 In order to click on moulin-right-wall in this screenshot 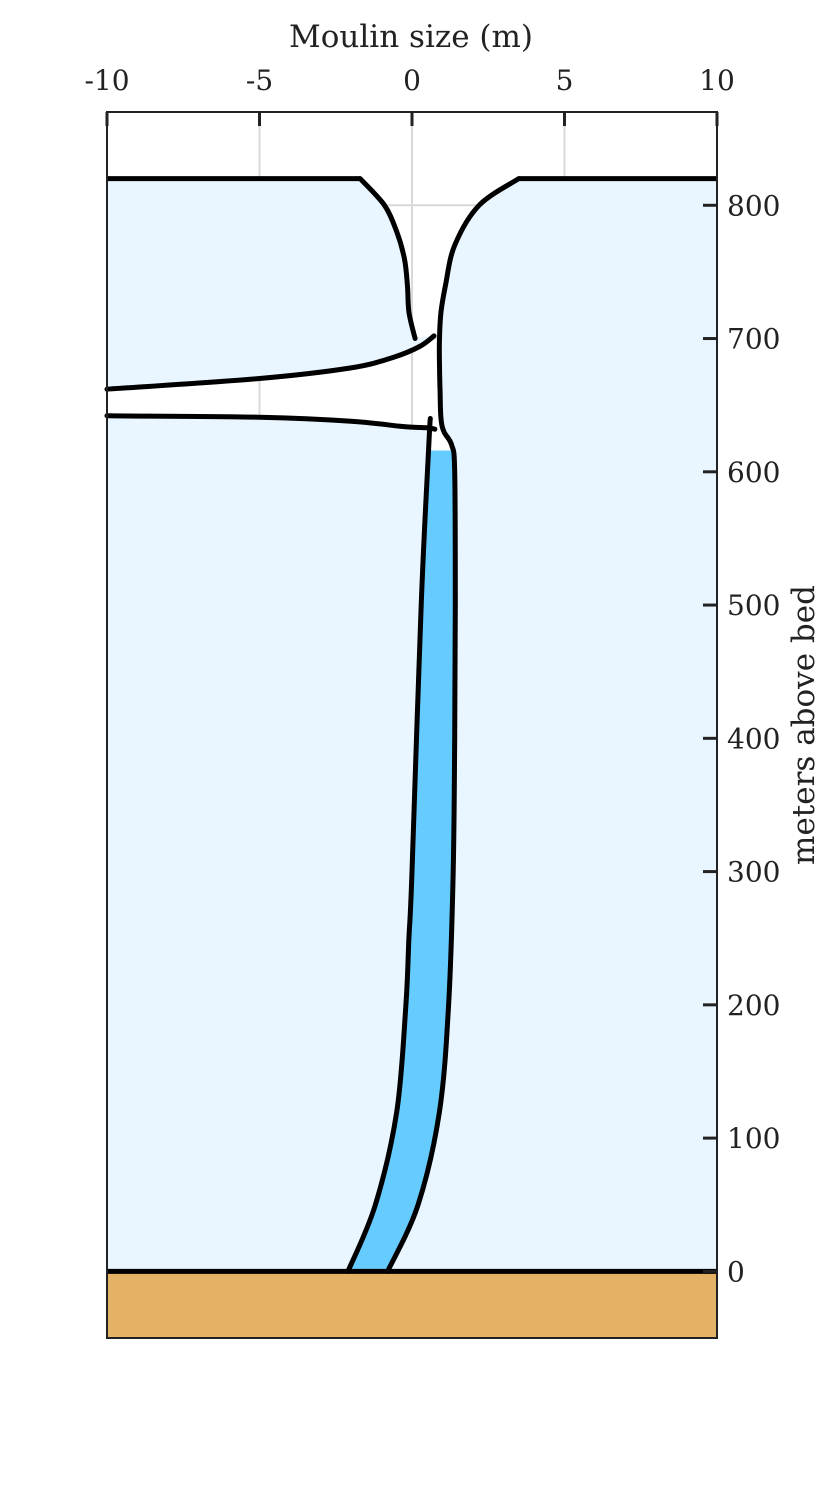, I will do `click(453, 725)`.